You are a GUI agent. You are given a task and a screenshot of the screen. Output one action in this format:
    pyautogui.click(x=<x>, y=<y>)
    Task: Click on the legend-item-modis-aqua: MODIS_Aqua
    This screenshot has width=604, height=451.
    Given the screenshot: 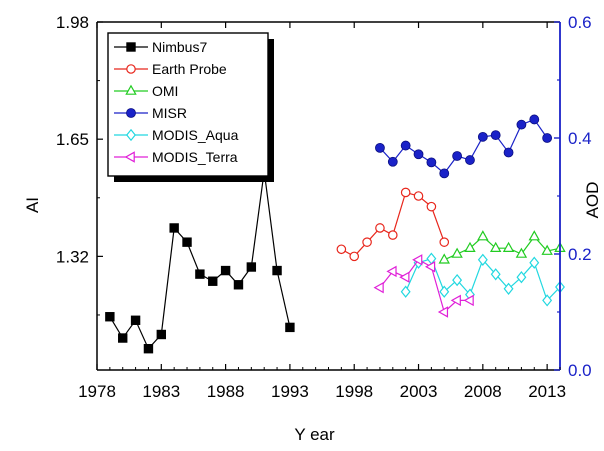 What is the action you would take?
    pyautogui.click(x=176, y=135)
    